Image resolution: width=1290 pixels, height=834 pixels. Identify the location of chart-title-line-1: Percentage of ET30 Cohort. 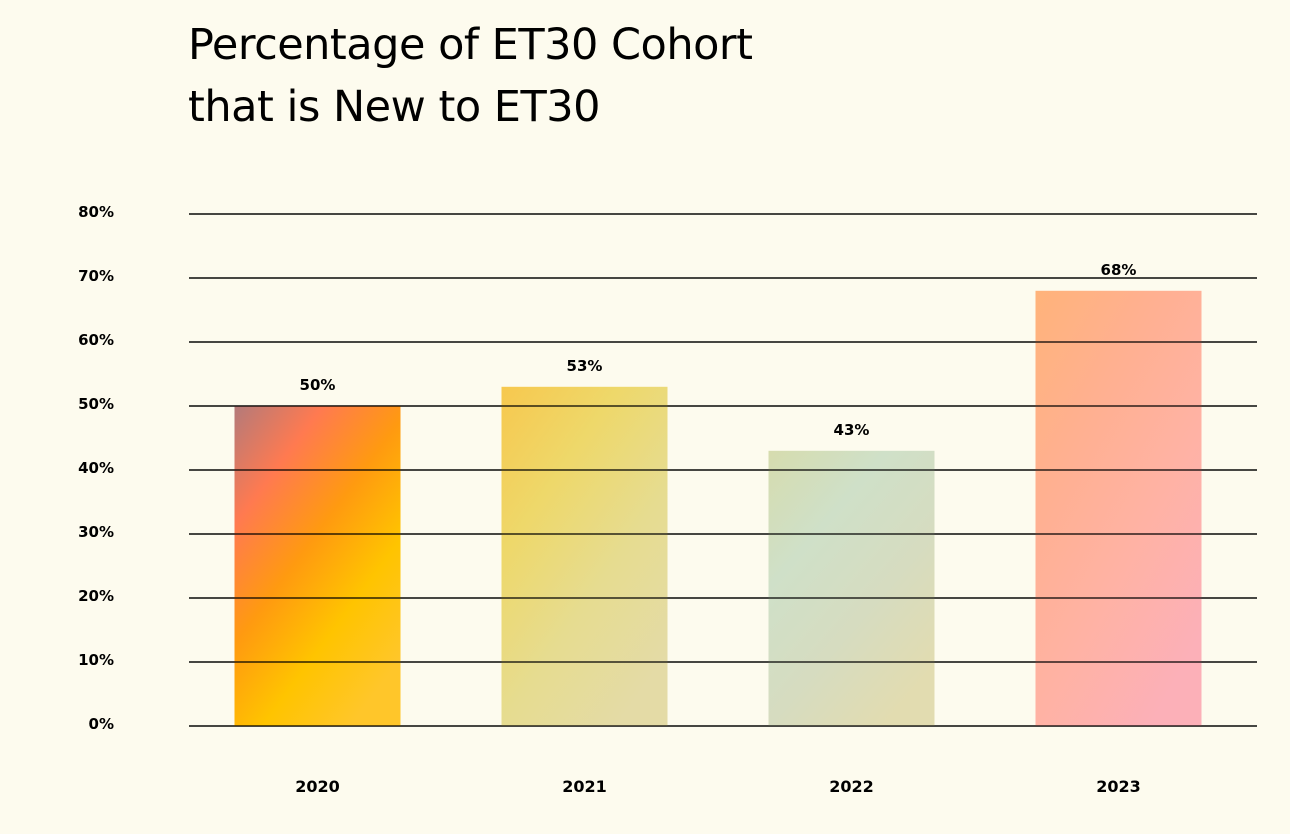
(470, 45).